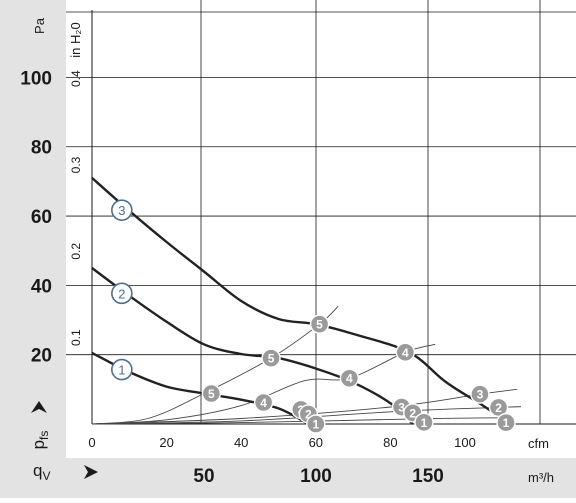  Describe the element at coordinates (203, 476) in the screenshot. I see `bottom-x-axis-tick-label: 50` at that location.